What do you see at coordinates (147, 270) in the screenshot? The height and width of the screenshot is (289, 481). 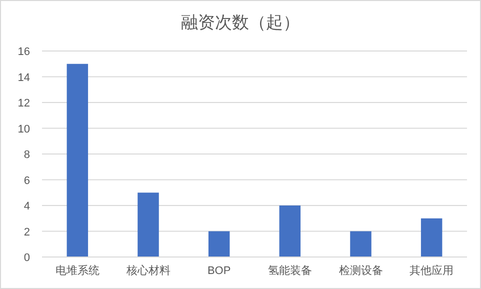 I see `x-tick-label: 核心材料` at bounding box center [147, 270].